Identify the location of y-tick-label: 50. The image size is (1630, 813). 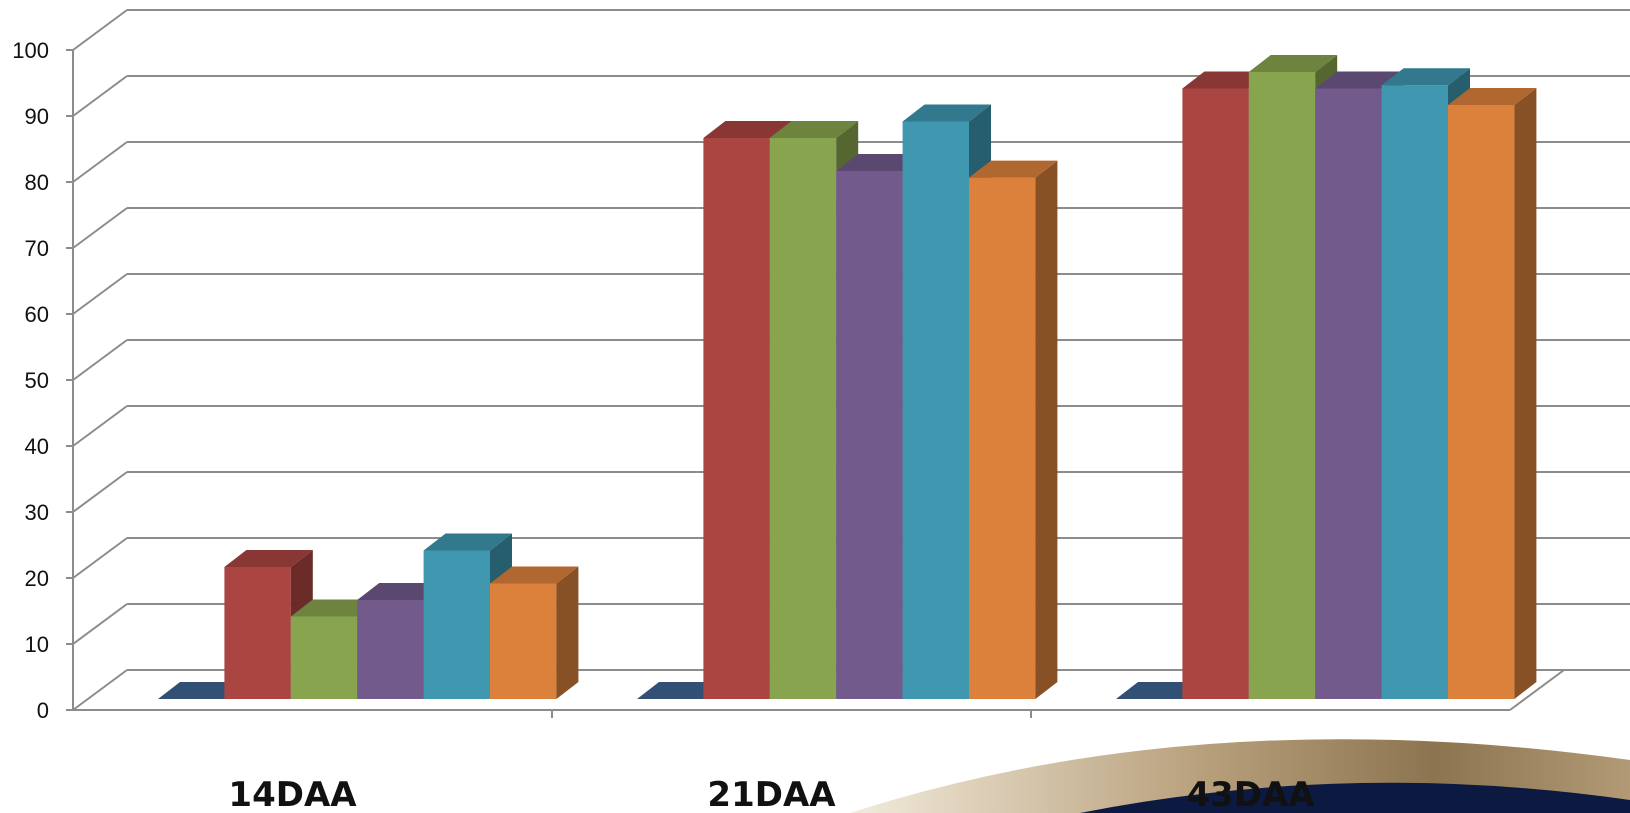
(37, 380).